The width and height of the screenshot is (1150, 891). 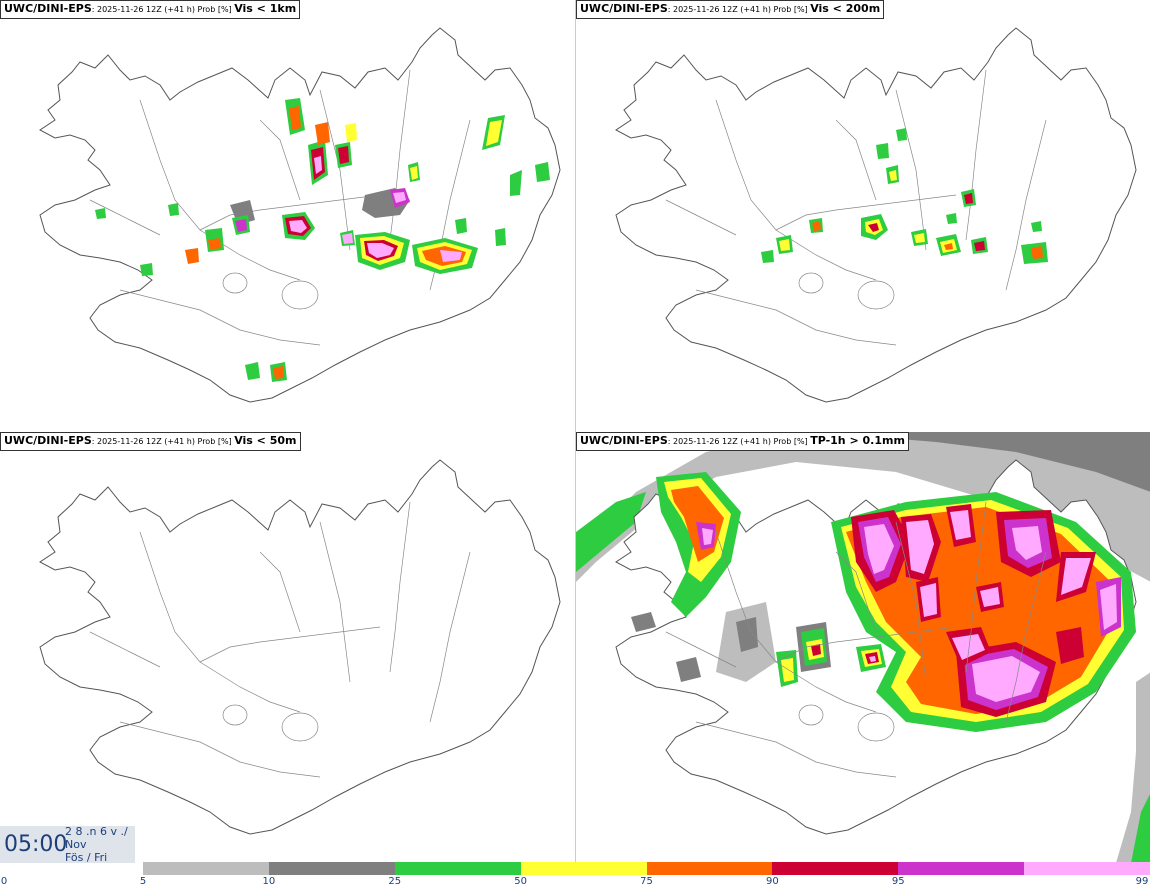 What do you see at coordinates (575, 883) in the screenshot?
I see `colorbar-ticks: 0 5 10 25 50 75 90 95 99` at bounding box center [575, 883].